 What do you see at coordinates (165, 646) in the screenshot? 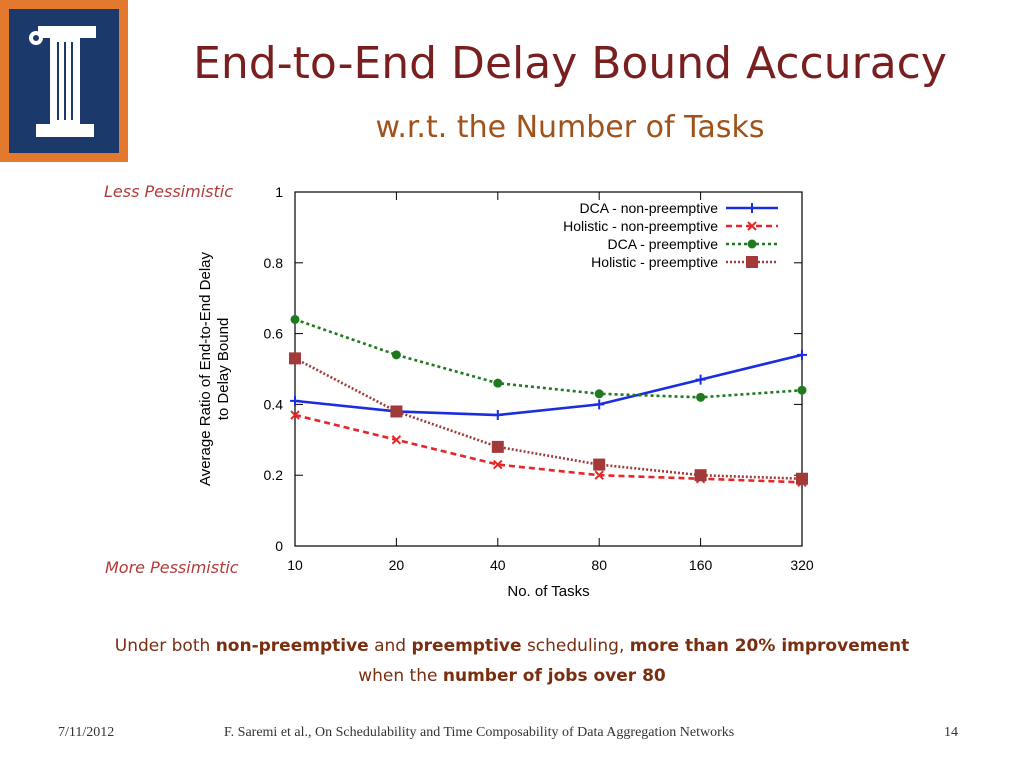
I see `summary-text-part: Under both` at bounding box center [165, 646].